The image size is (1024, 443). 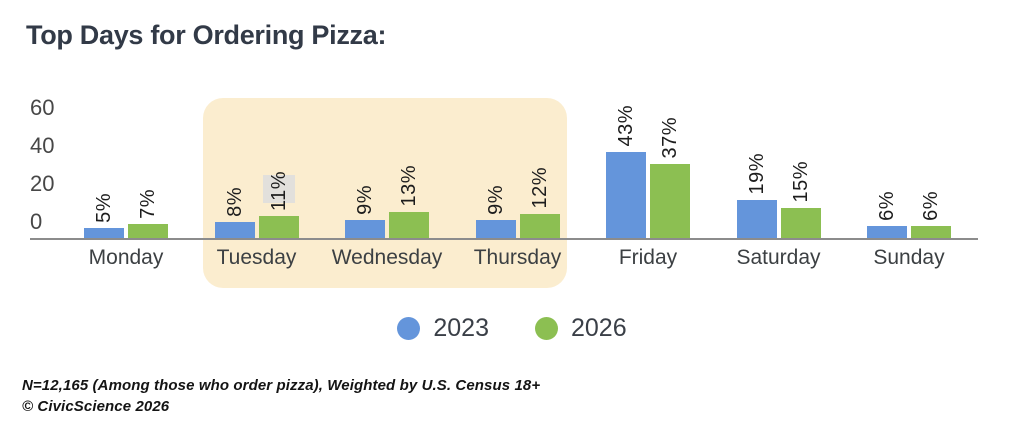 I want to click on bar-2023-saturday, so click(x=756, y=219).